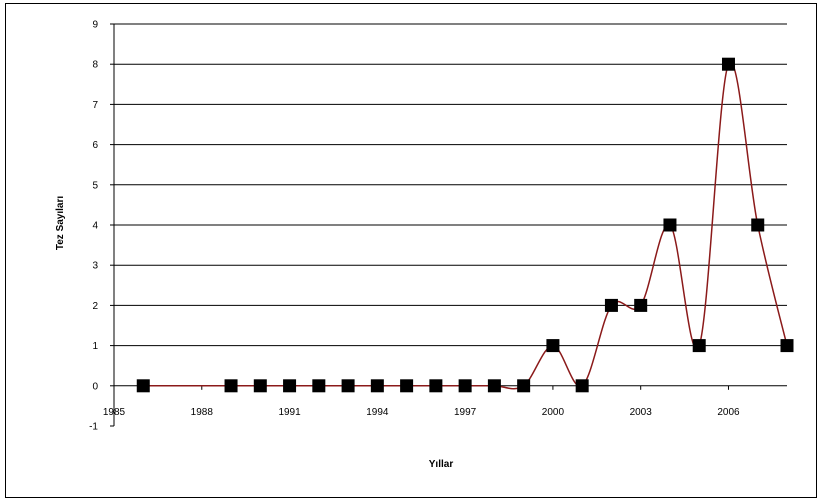 The width and height of the screenshot is (822, 502). Describe the element at coordinates (93, 427) in the screenshot. I see `y-tick-label: -1` at that location.